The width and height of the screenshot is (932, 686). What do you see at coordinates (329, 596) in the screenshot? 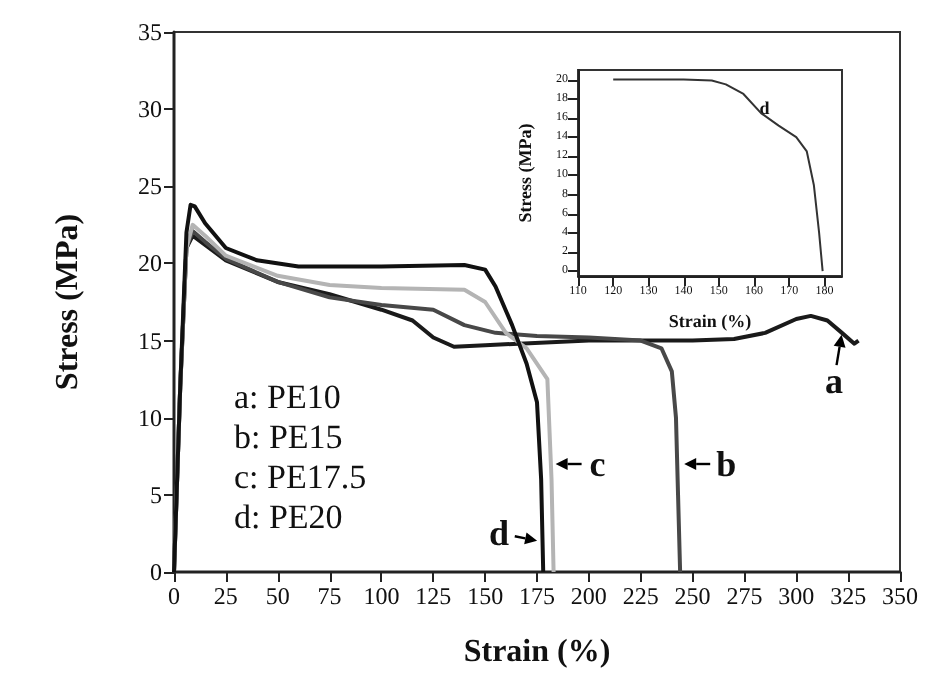
I see `x-tick-label: 75` at bounding box center [329, 596].